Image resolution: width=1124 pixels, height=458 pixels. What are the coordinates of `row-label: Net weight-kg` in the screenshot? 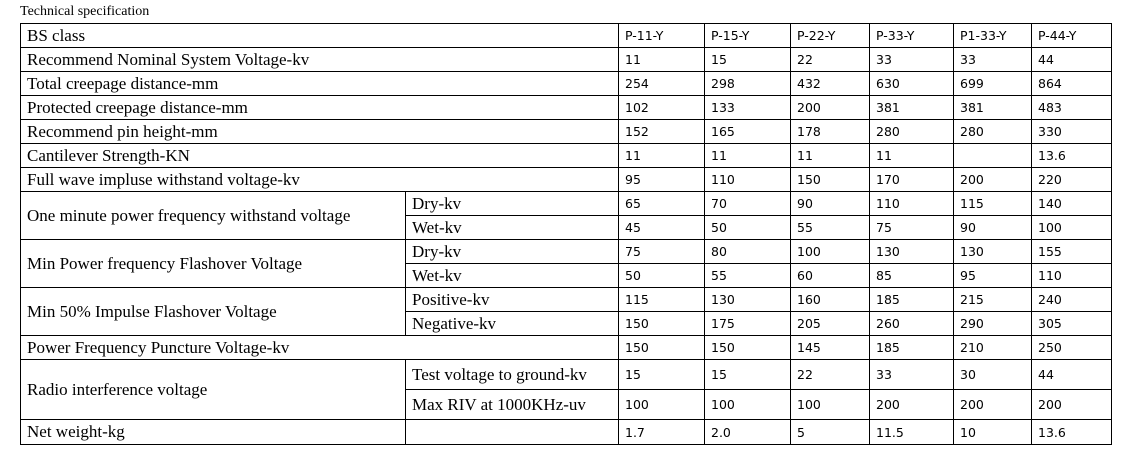 It's located at (213, 432).